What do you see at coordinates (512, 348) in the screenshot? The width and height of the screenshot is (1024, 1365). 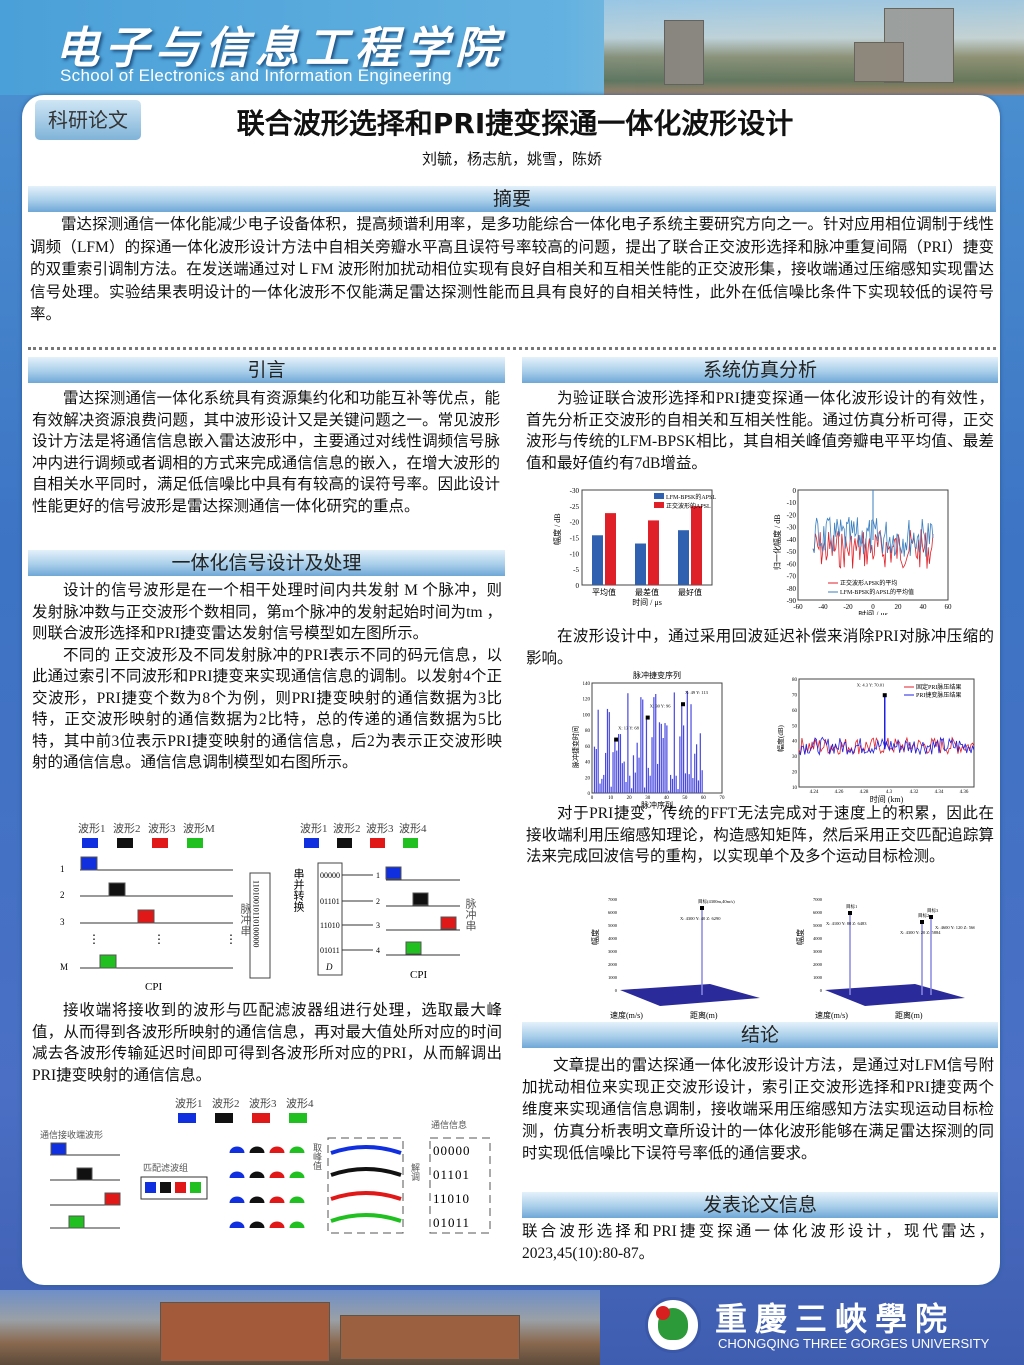 I see `divider` at bounding box center [512, 348].